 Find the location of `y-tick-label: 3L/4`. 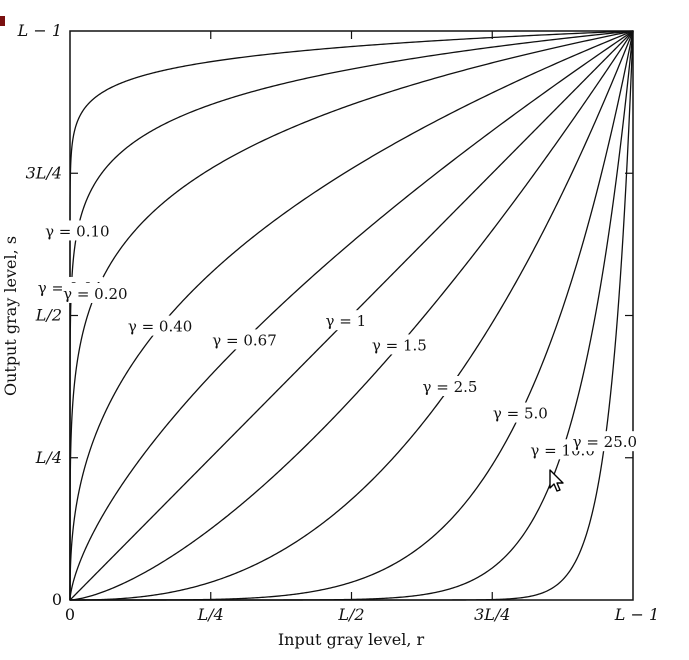

y-tick-label: 3L/4 is located at coordinates (44, 172).